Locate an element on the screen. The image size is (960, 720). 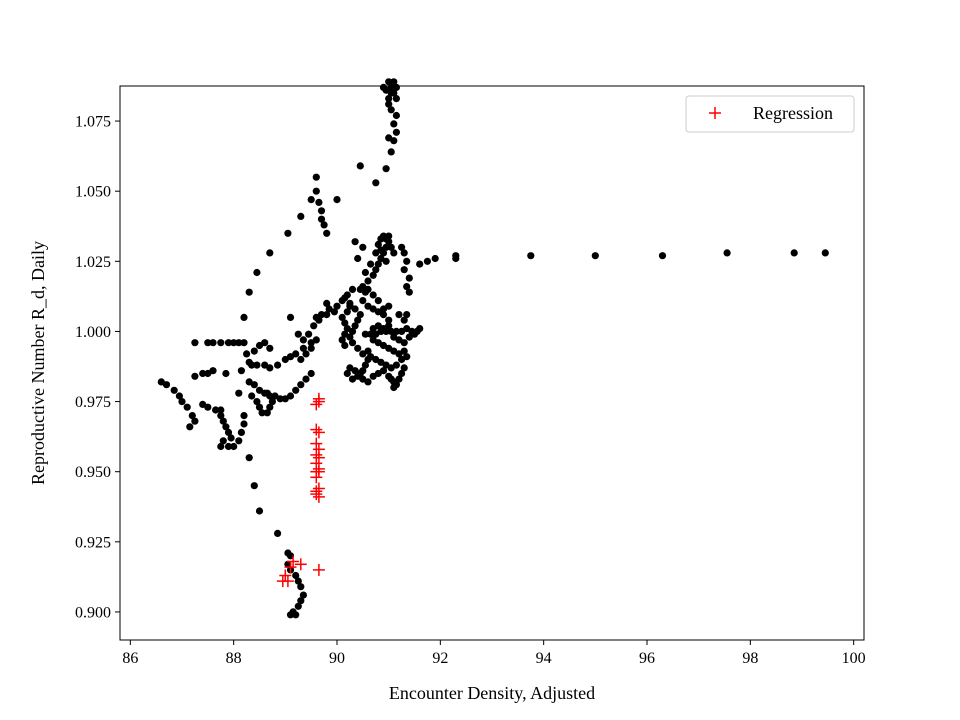
legend: Regression is located at coordinates (770, 114).